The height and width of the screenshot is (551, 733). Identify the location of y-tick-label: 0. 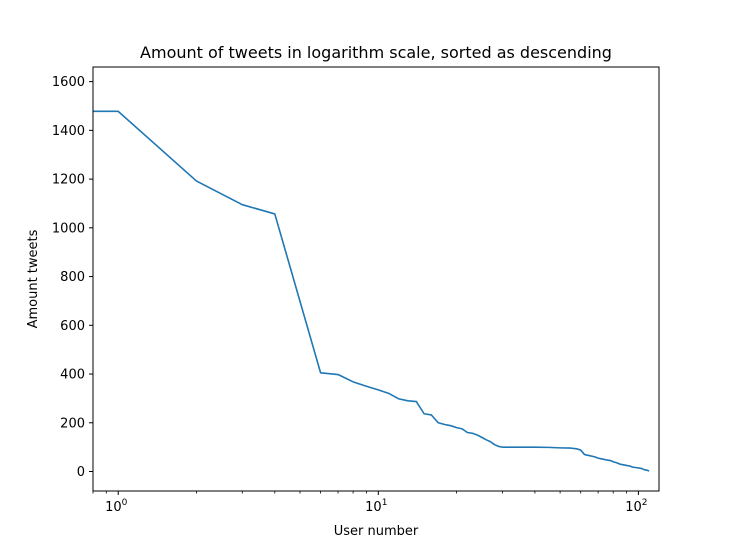
(81, 472).